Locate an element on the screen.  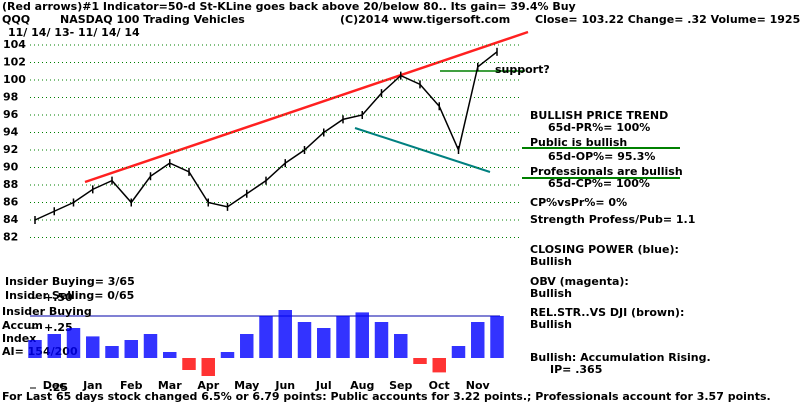
side-note: 65d-CP%= 100% is located at coordinates (599, 183).